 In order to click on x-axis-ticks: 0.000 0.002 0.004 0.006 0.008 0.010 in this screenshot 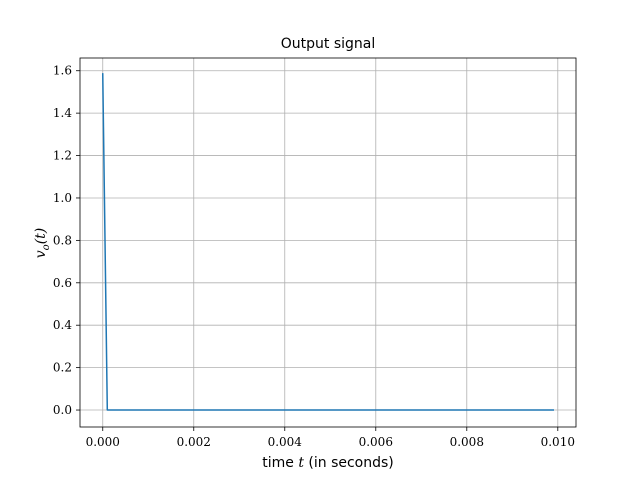, I will do `click(330, 438)`.